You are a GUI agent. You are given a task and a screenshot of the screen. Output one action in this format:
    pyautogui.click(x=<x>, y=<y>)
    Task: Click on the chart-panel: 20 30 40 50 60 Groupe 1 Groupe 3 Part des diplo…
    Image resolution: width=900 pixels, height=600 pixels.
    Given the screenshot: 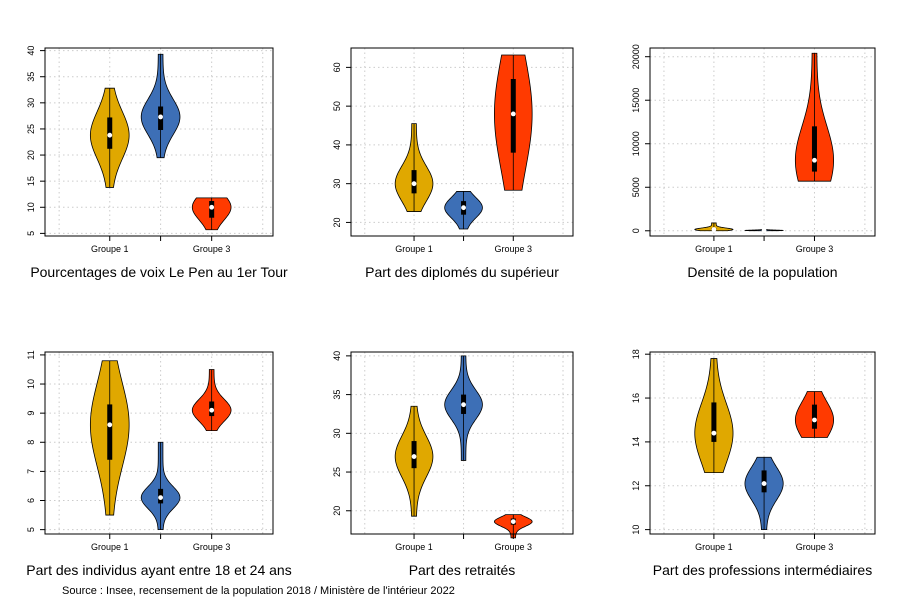 What is the action you would take?
    pyautogui.click(x=453, y=163)
    